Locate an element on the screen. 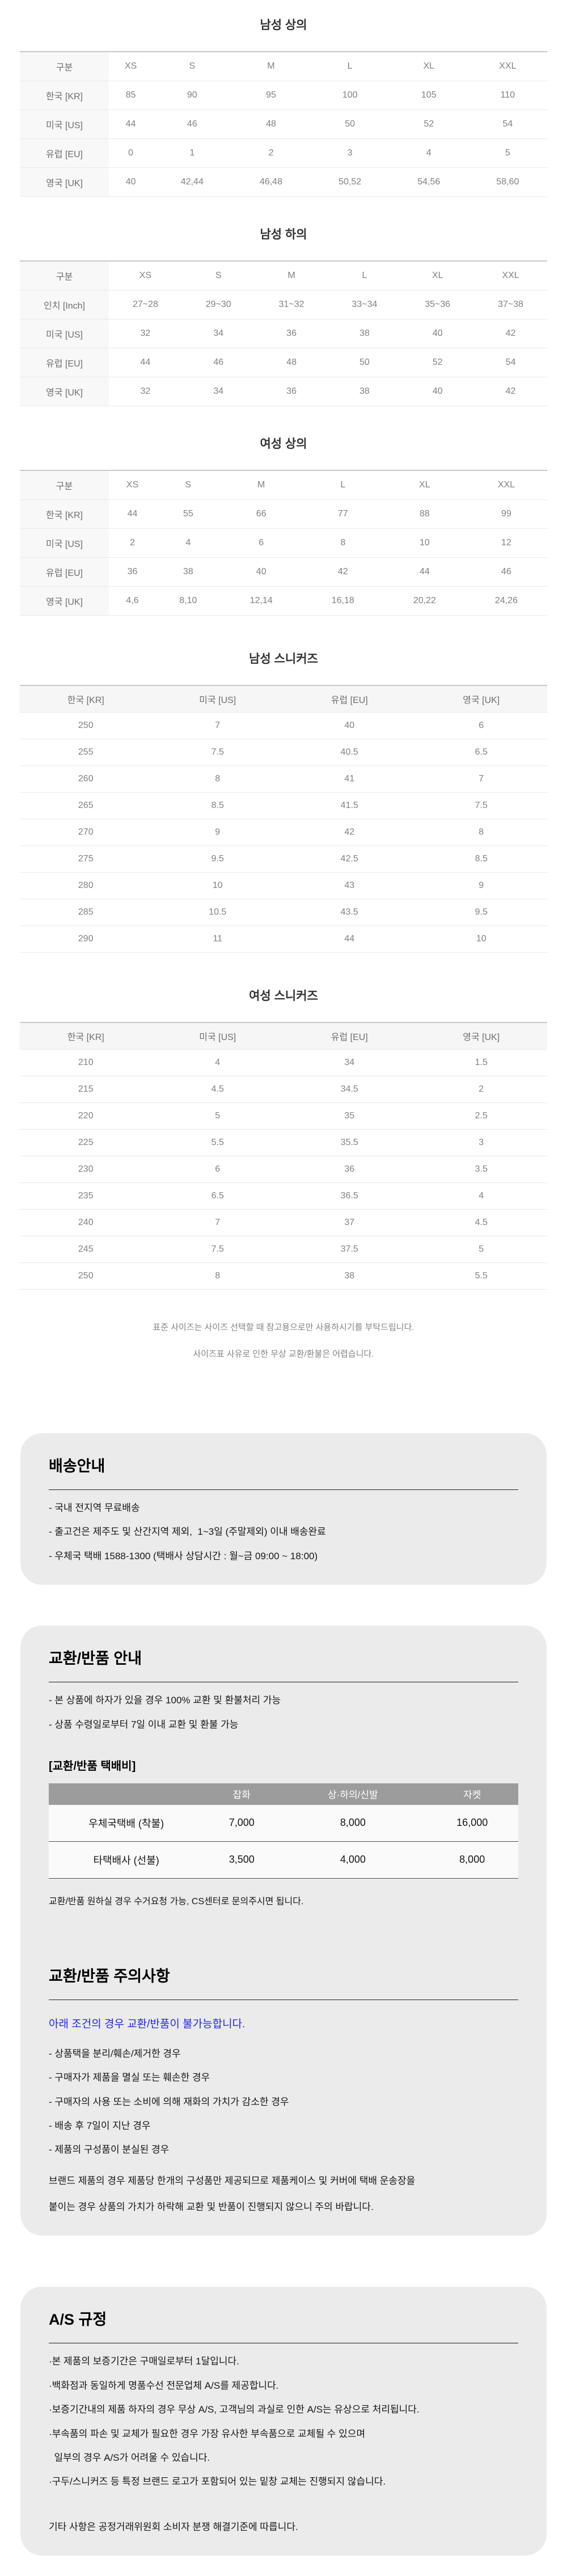 This screenshot has width=567, height=2576. table-row: 유럽 [EU] 36 38 40 42 44 46 is located at coordinates (283, 572).